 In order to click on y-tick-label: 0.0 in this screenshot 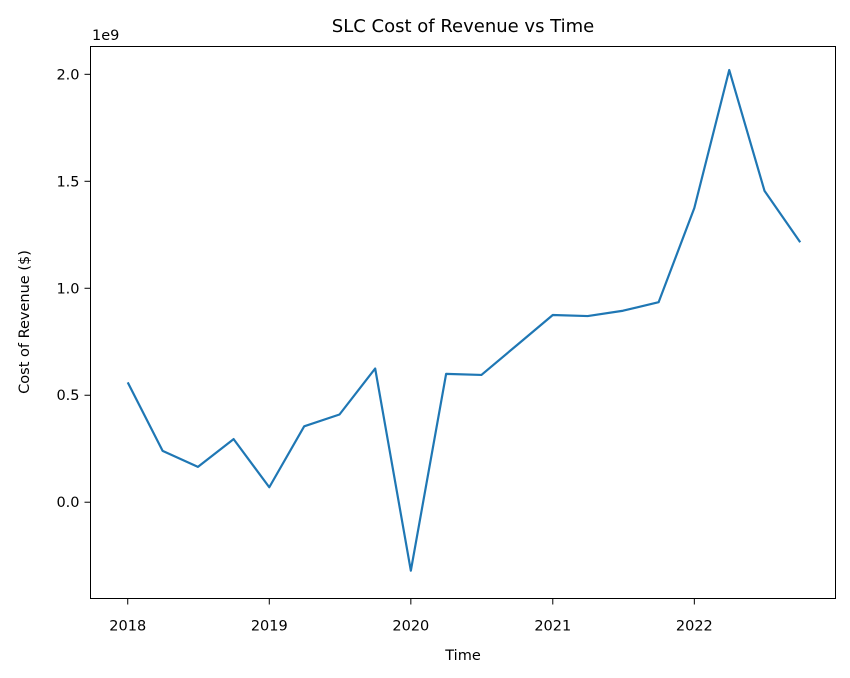, I will do `click(67, 503)`.